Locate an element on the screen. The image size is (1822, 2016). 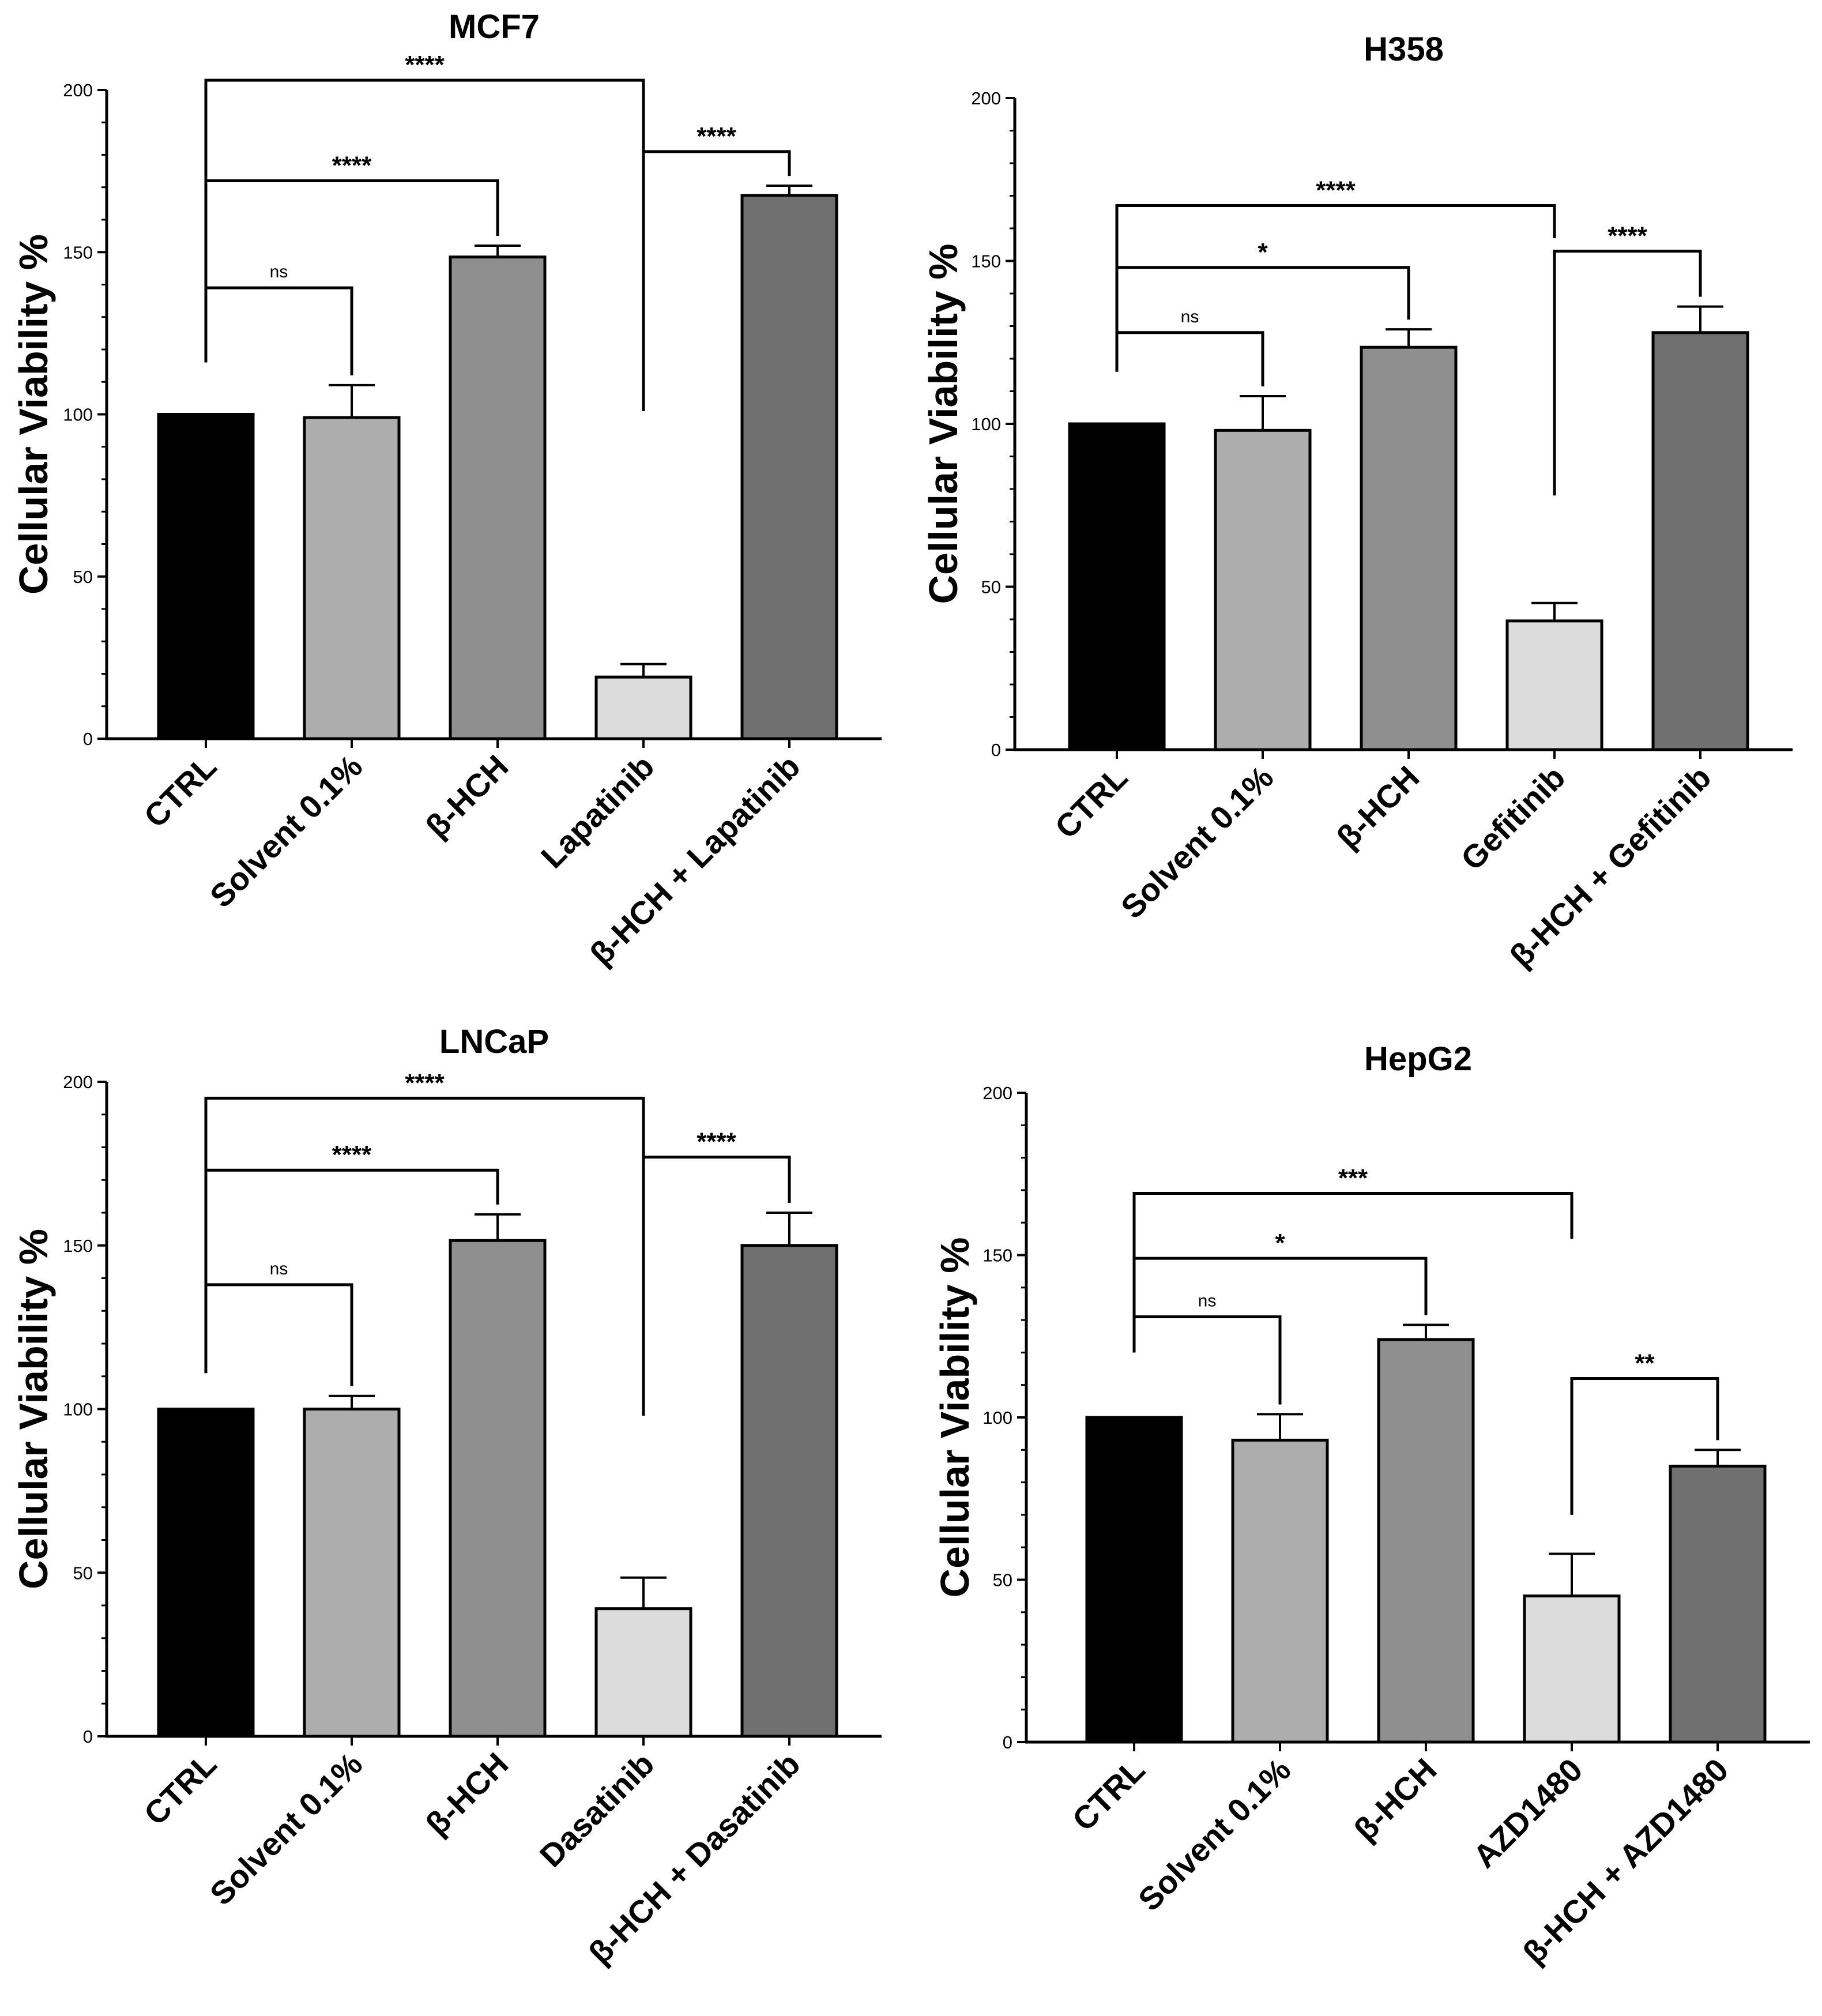
significance-label: *** is located at coordinates (1353, 1178).